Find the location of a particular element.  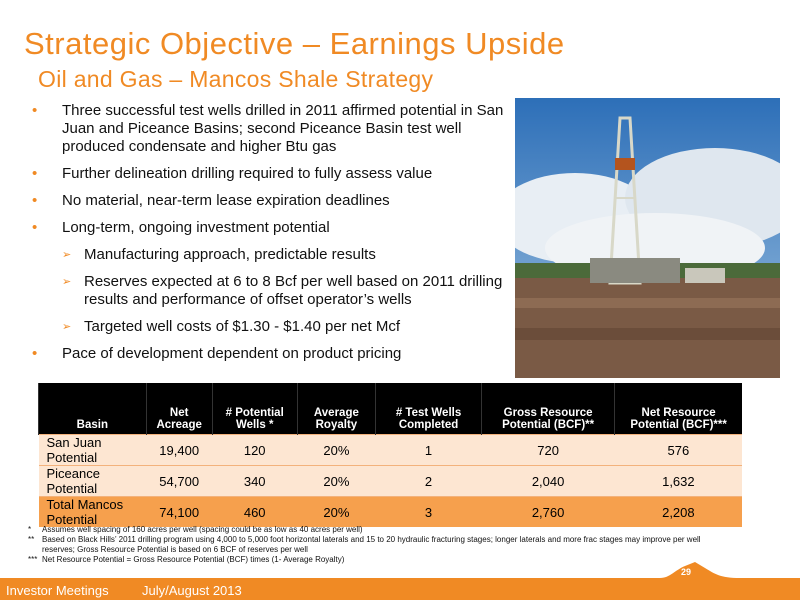

table-cell: 3 is located at coordinates (428, 511).